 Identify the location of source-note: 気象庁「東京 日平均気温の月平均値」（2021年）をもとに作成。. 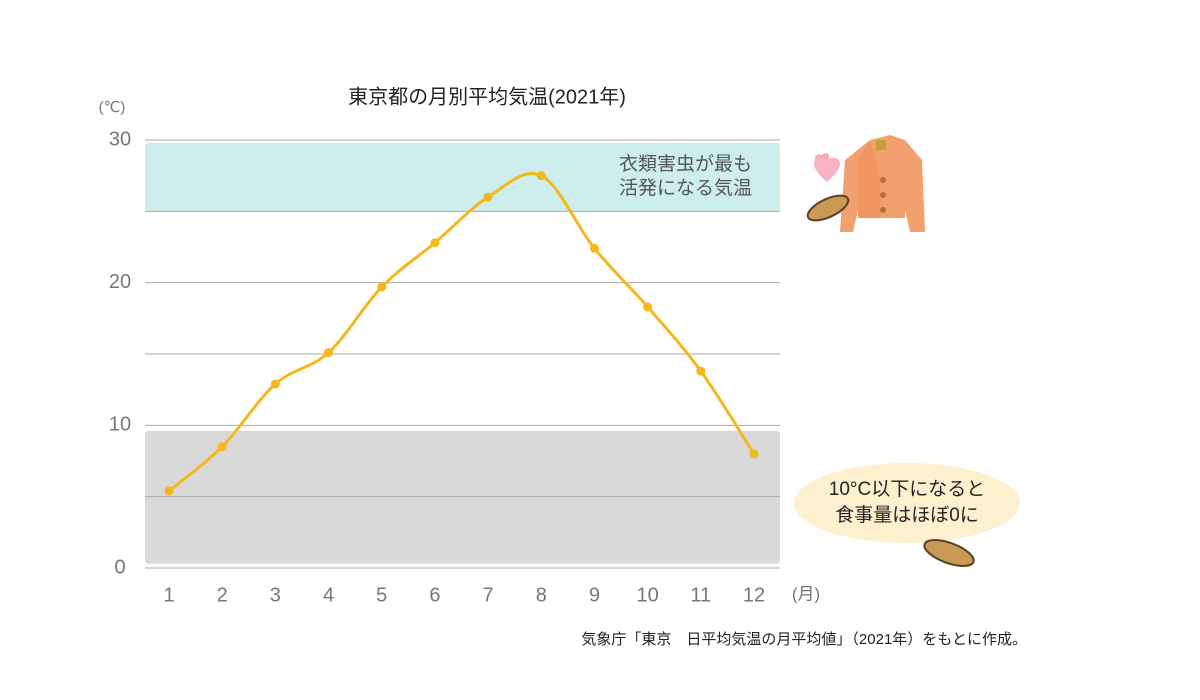
(804, 639).